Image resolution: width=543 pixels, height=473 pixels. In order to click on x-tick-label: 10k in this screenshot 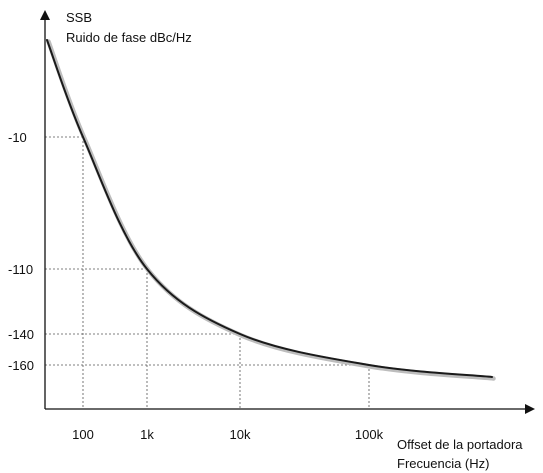, I will do `click(240, 434)`.